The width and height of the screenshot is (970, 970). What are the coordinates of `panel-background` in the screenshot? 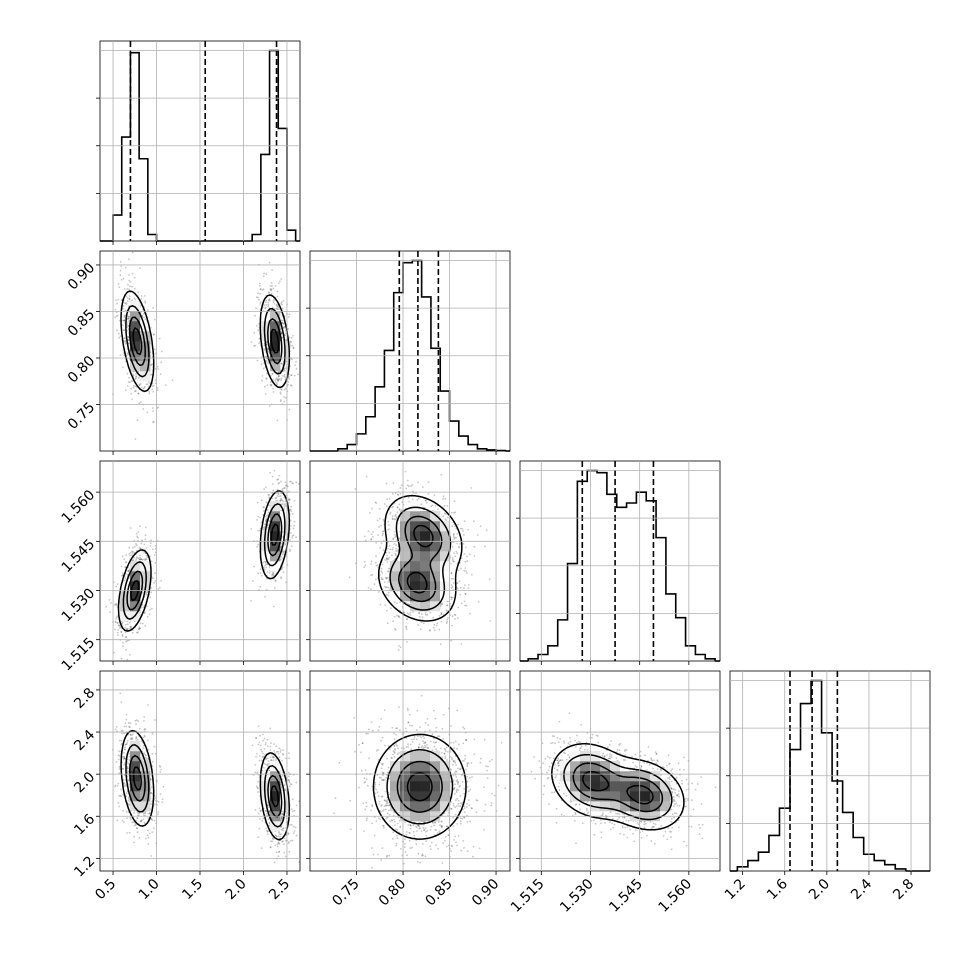 It's located at (830, 771).